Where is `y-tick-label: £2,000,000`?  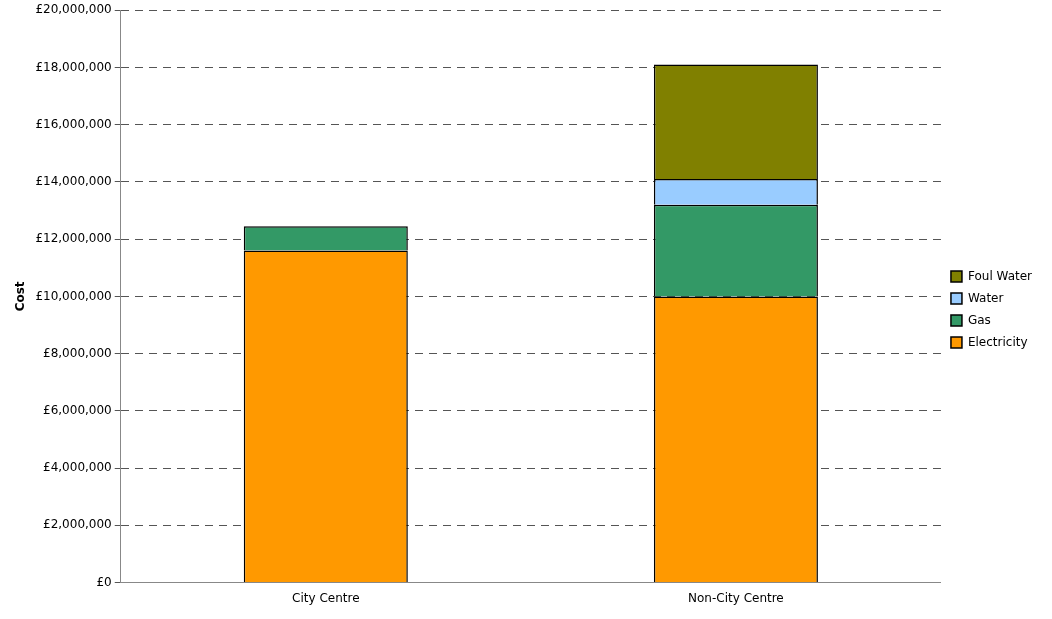
y-tick-label: £2,000,000 is located at coordinates (77, 524).